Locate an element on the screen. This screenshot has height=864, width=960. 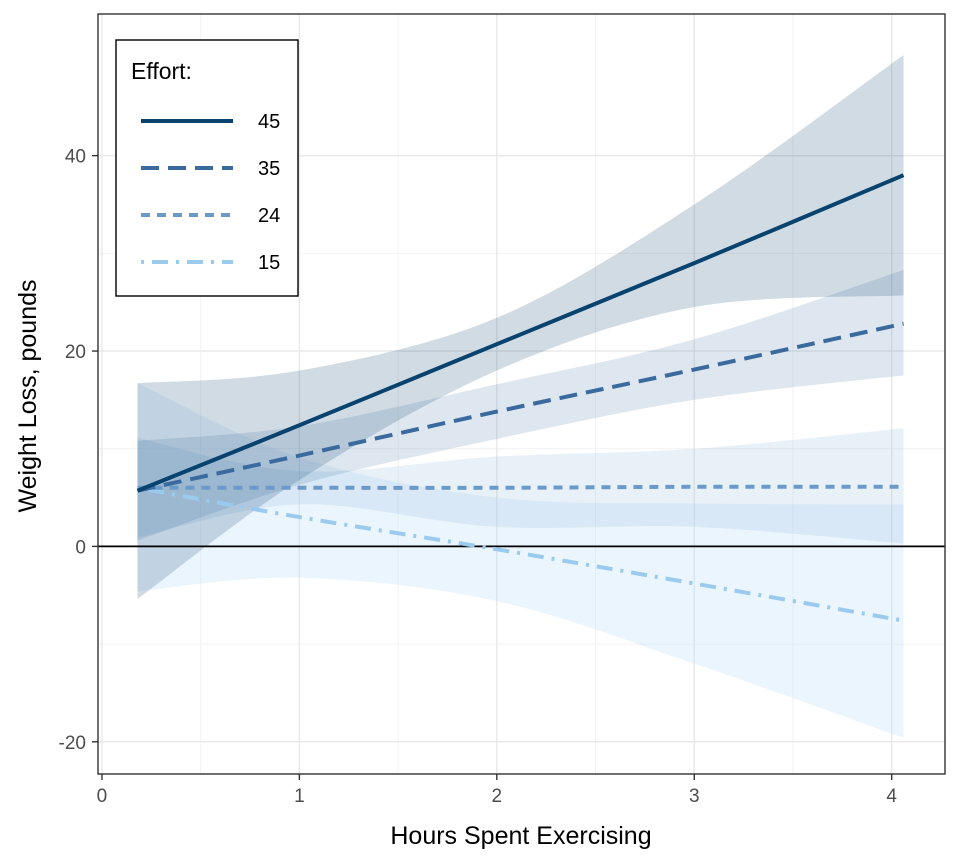
x-tick-label: 3 is located at coordinates (694, 796).